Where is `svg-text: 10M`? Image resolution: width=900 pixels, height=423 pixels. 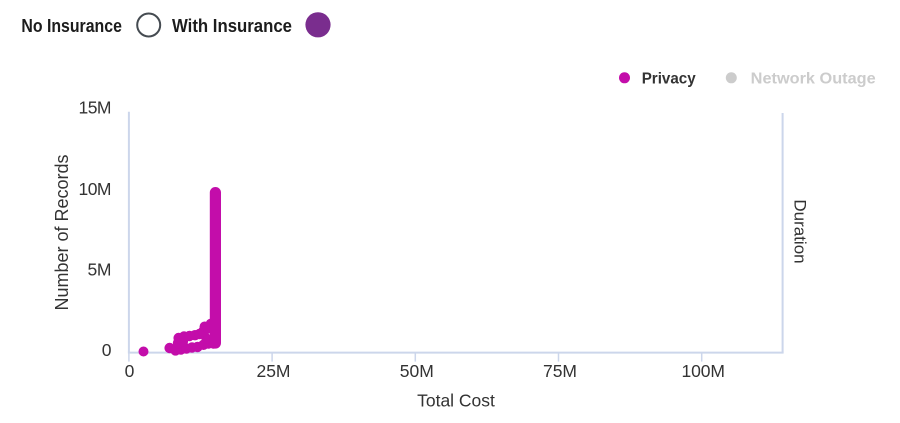
svg-text: 10M is located at coordinates (95, 189).